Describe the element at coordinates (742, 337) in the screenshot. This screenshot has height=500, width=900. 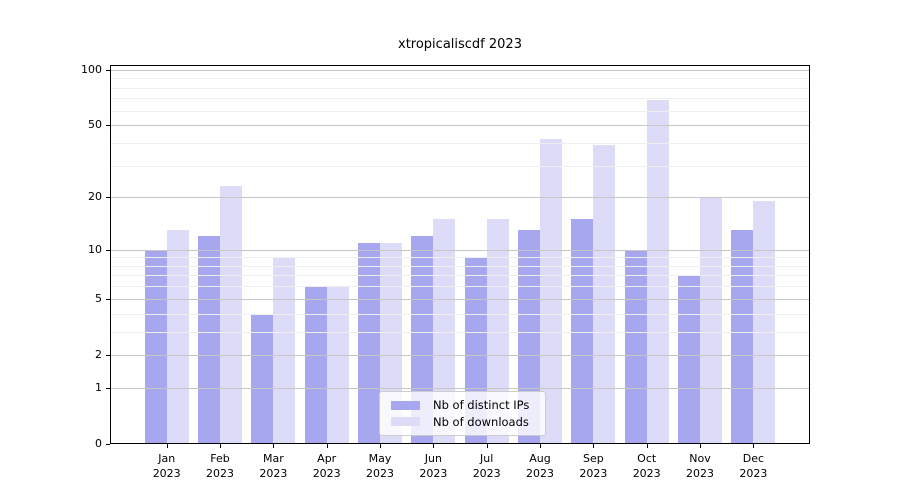
I see `bar-dec-ips` at that location.